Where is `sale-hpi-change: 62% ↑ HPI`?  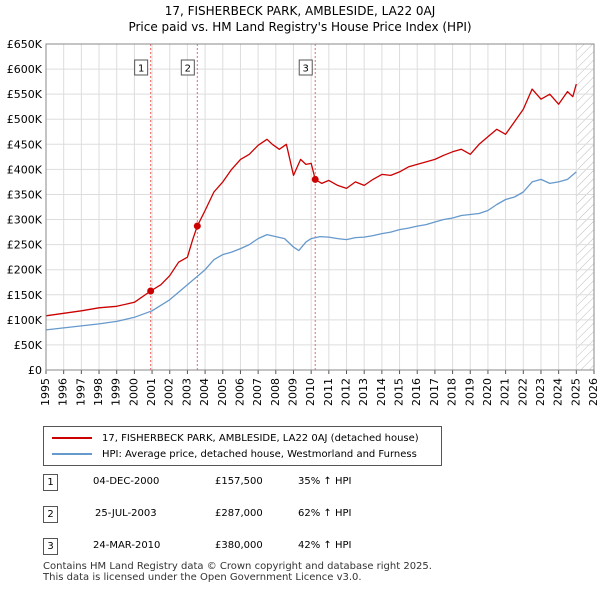 sale-hpi-change: 62% ↑ HPI is located at coordinates (325, 513).